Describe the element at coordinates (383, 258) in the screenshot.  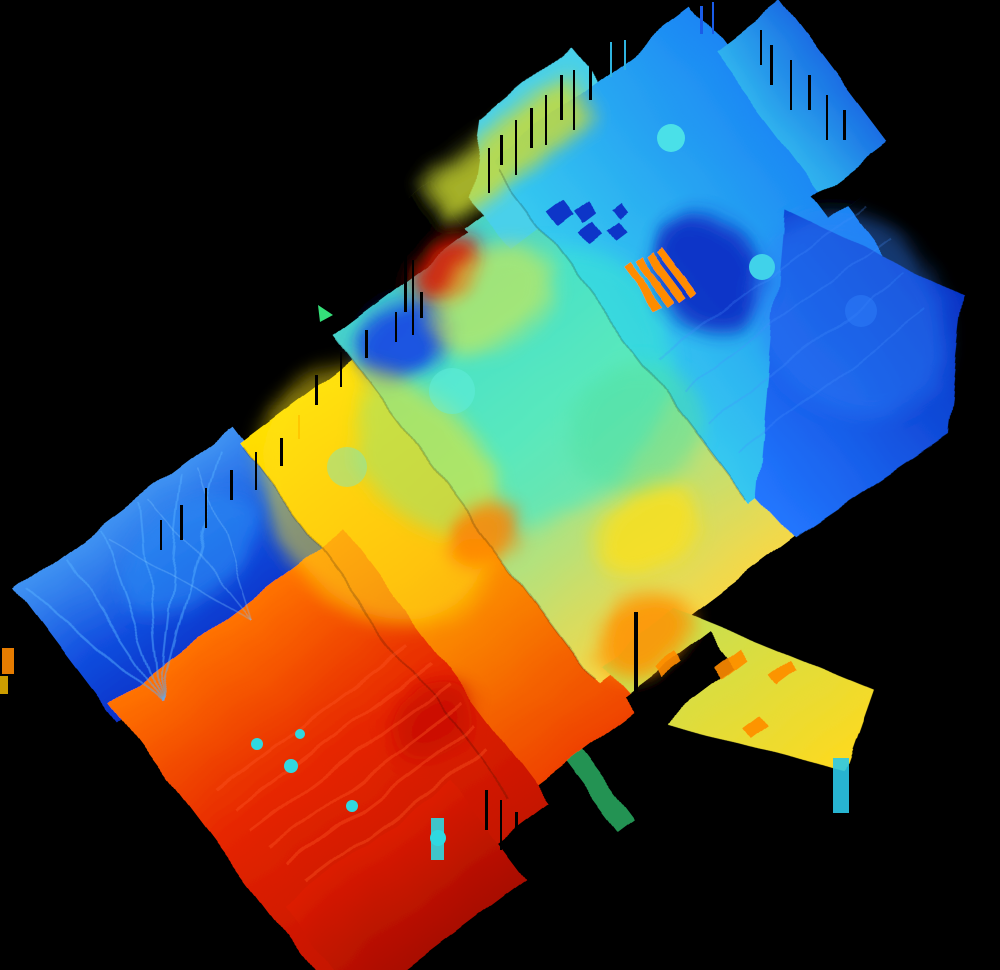
I see `black-notch-north` at that location.